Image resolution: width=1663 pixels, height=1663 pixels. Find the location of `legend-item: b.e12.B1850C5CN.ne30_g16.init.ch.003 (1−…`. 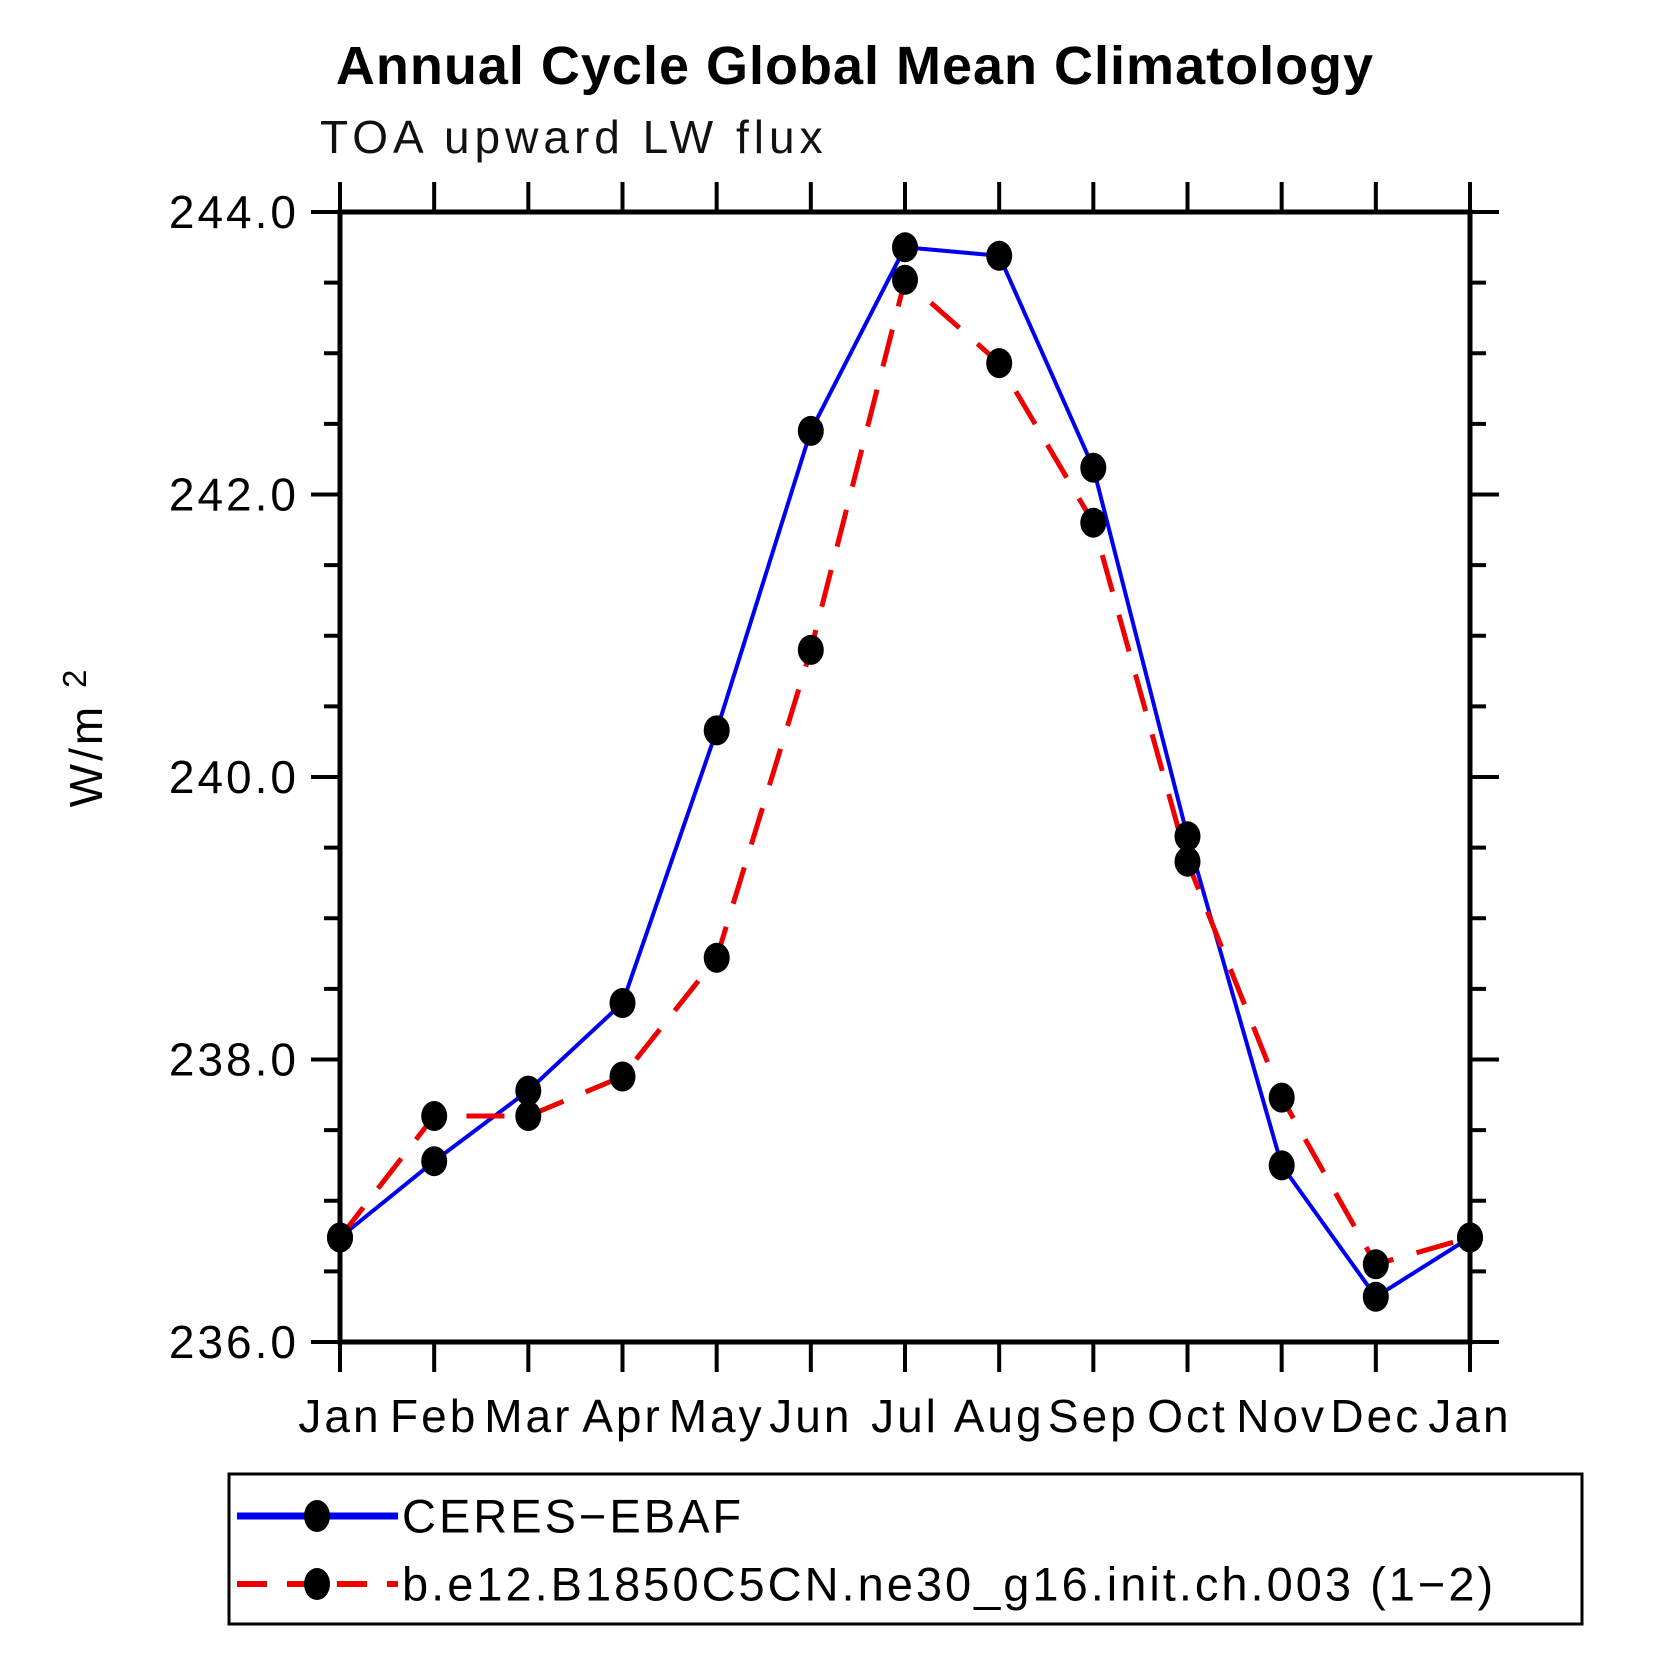

legend-item: b.e12.B1850C5CN.ne30_g16.init.ch.003 (1−… is located at coordinates (866, 1584).